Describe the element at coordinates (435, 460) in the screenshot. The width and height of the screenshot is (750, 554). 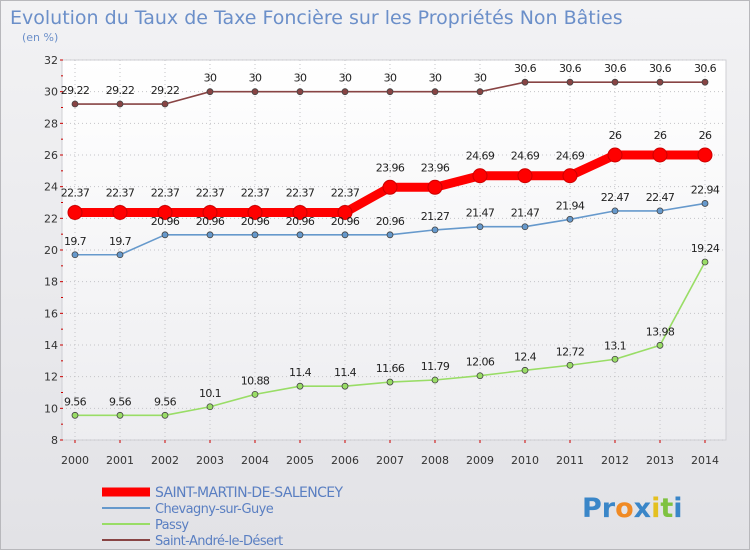
I see `x-tick-label: 2008` at that location.